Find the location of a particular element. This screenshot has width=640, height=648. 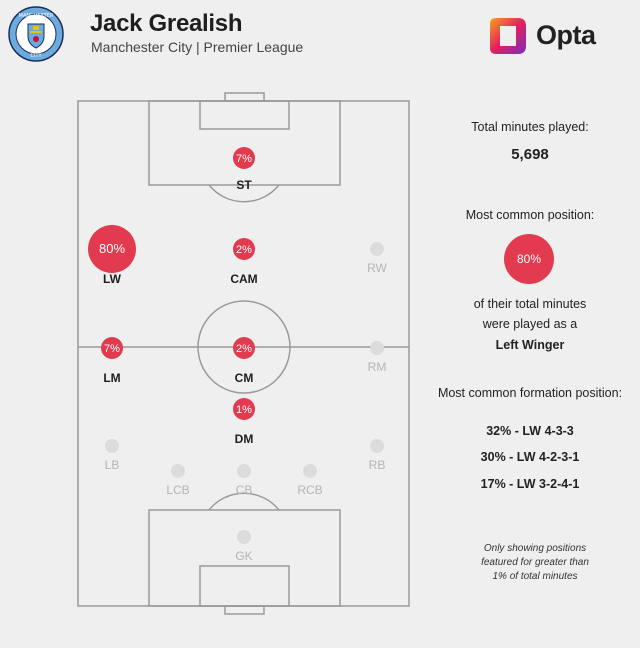

position-label-cam: CAM is located at coordinates (243, 279).